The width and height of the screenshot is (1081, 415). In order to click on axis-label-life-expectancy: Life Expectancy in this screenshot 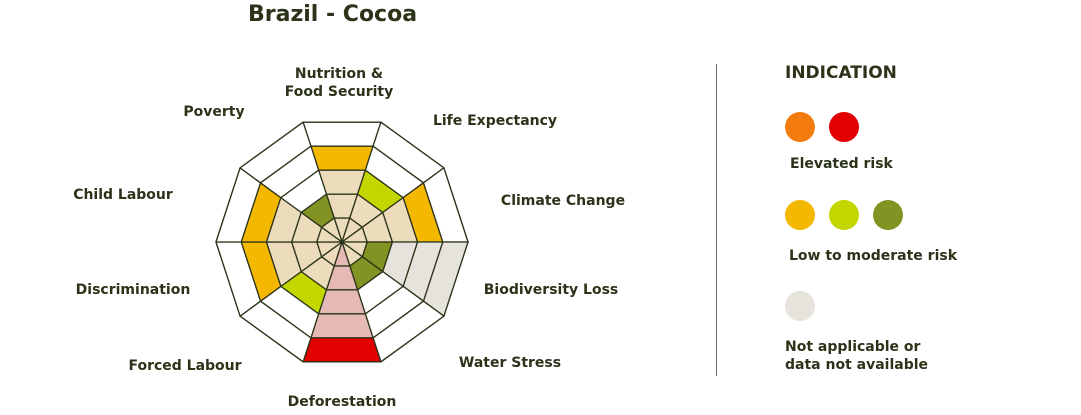, I will do `click(495, 121)`.